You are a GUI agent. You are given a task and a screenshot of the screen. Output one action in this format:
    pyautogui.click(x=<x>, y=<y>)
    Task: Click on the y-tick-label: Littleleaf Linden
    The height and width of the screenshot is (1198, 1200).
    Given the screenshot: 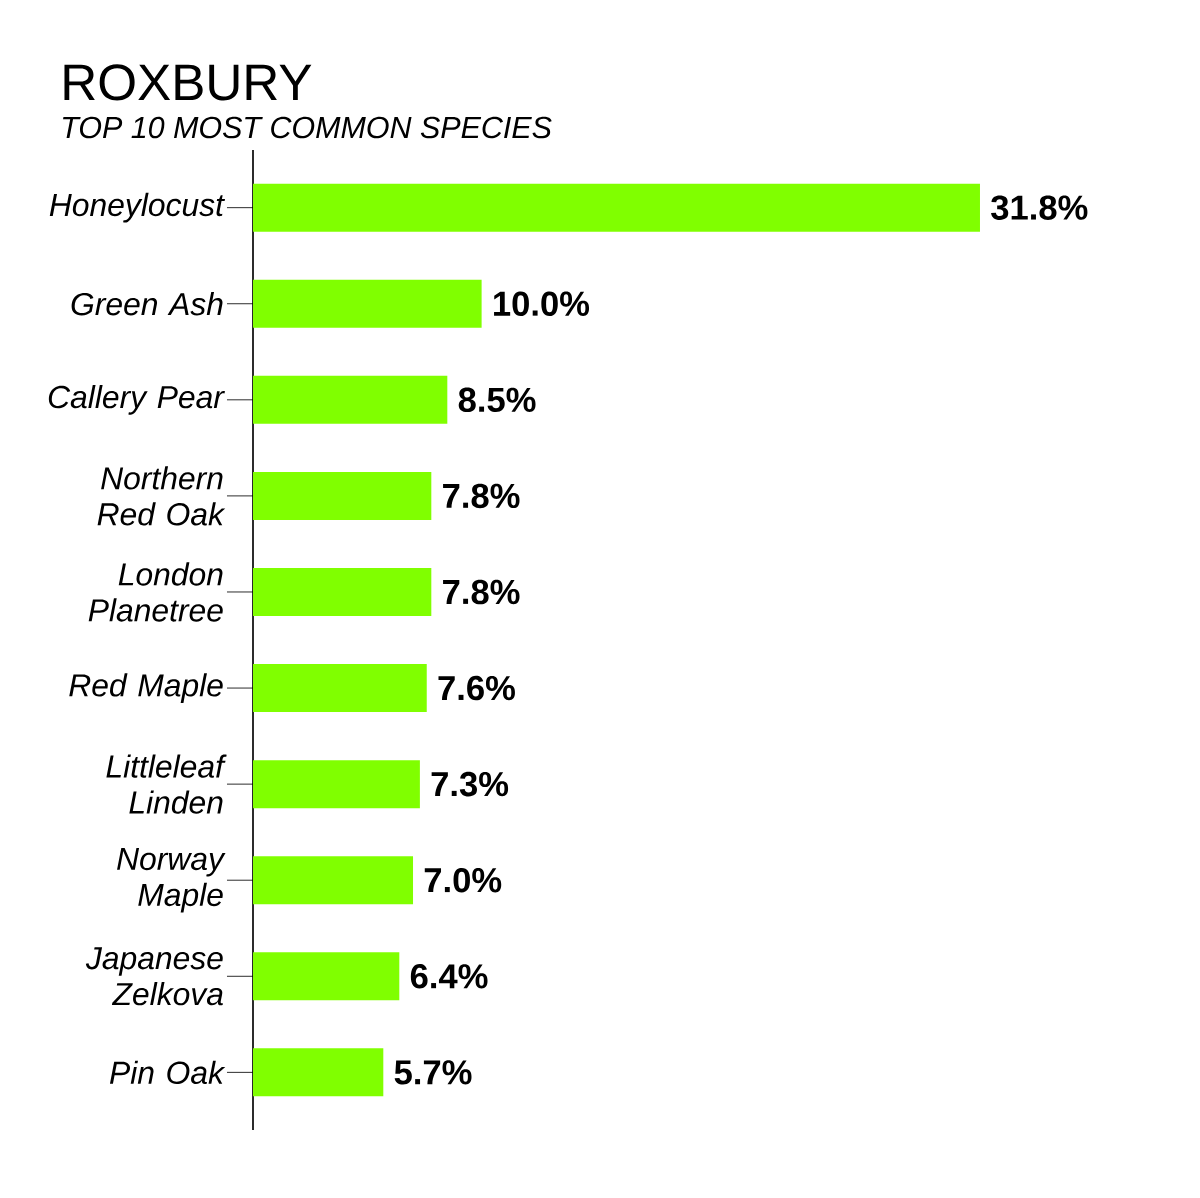 What is the action you would take?
    pyautogui.click(x=166, y=784)
    